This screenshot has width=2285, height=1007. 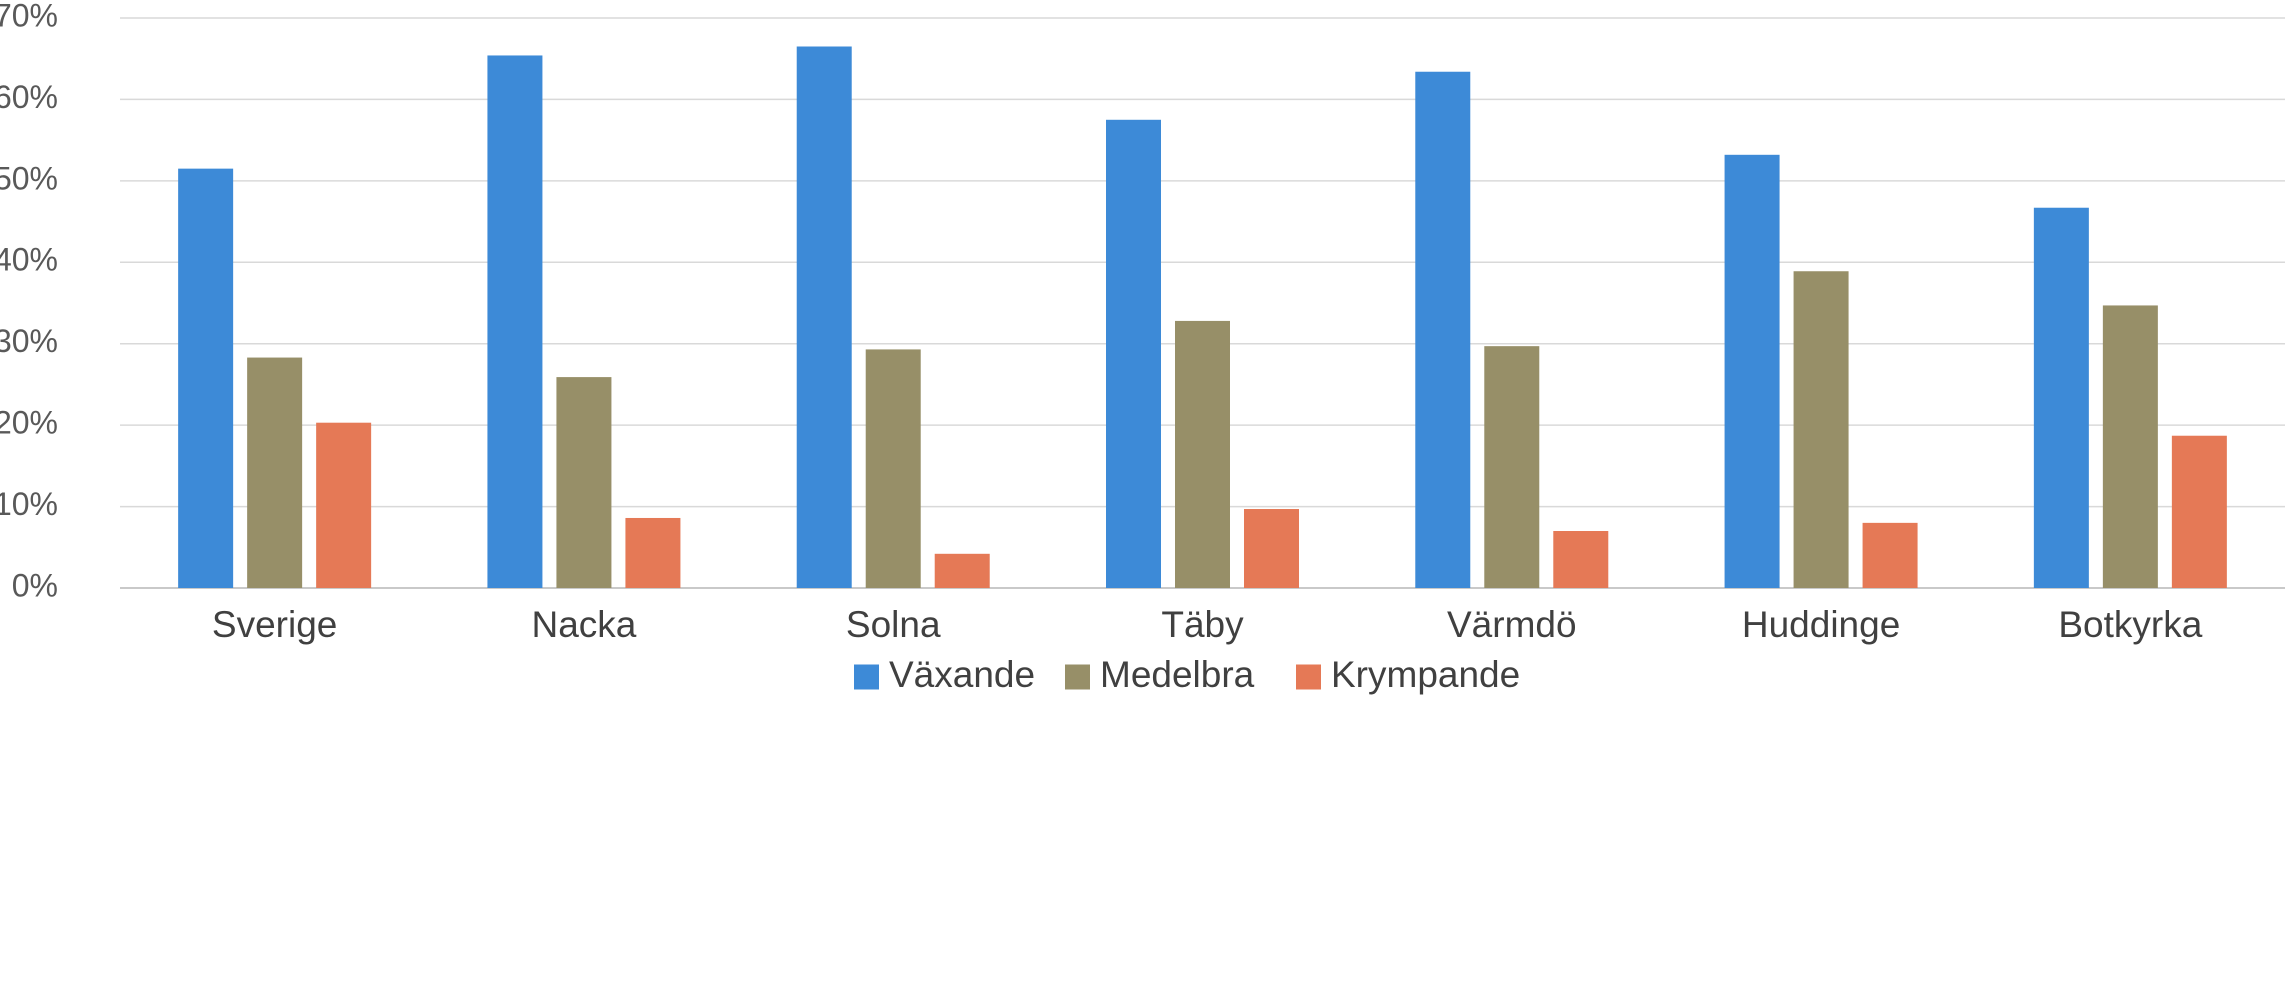 What do you see at coordinates (584, 482) in the screenshot?
I see `bar-medelbra-nacka` at bounding box center [584, 482].